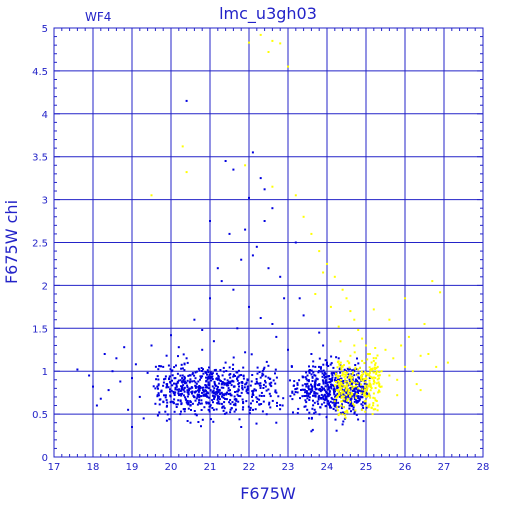 This screenshot has width=512, height=512. What do you see at coordinates (132, 467) in the screenshot?
I see `x-tick-label: 19` at bounding box center [132, 467].